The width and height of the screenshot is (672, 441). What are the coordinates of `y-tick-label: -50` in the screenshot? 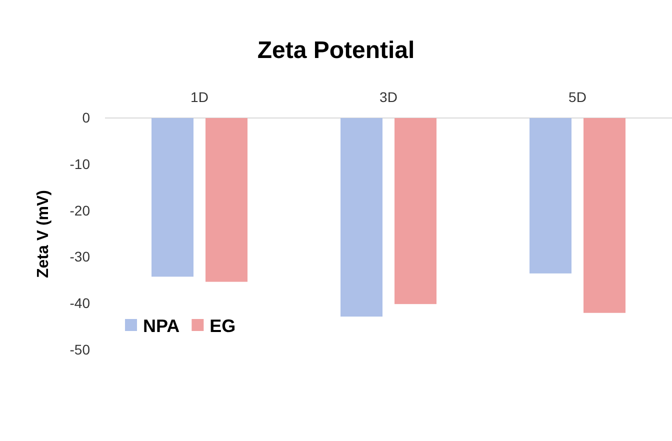 It's located at (80, 349).